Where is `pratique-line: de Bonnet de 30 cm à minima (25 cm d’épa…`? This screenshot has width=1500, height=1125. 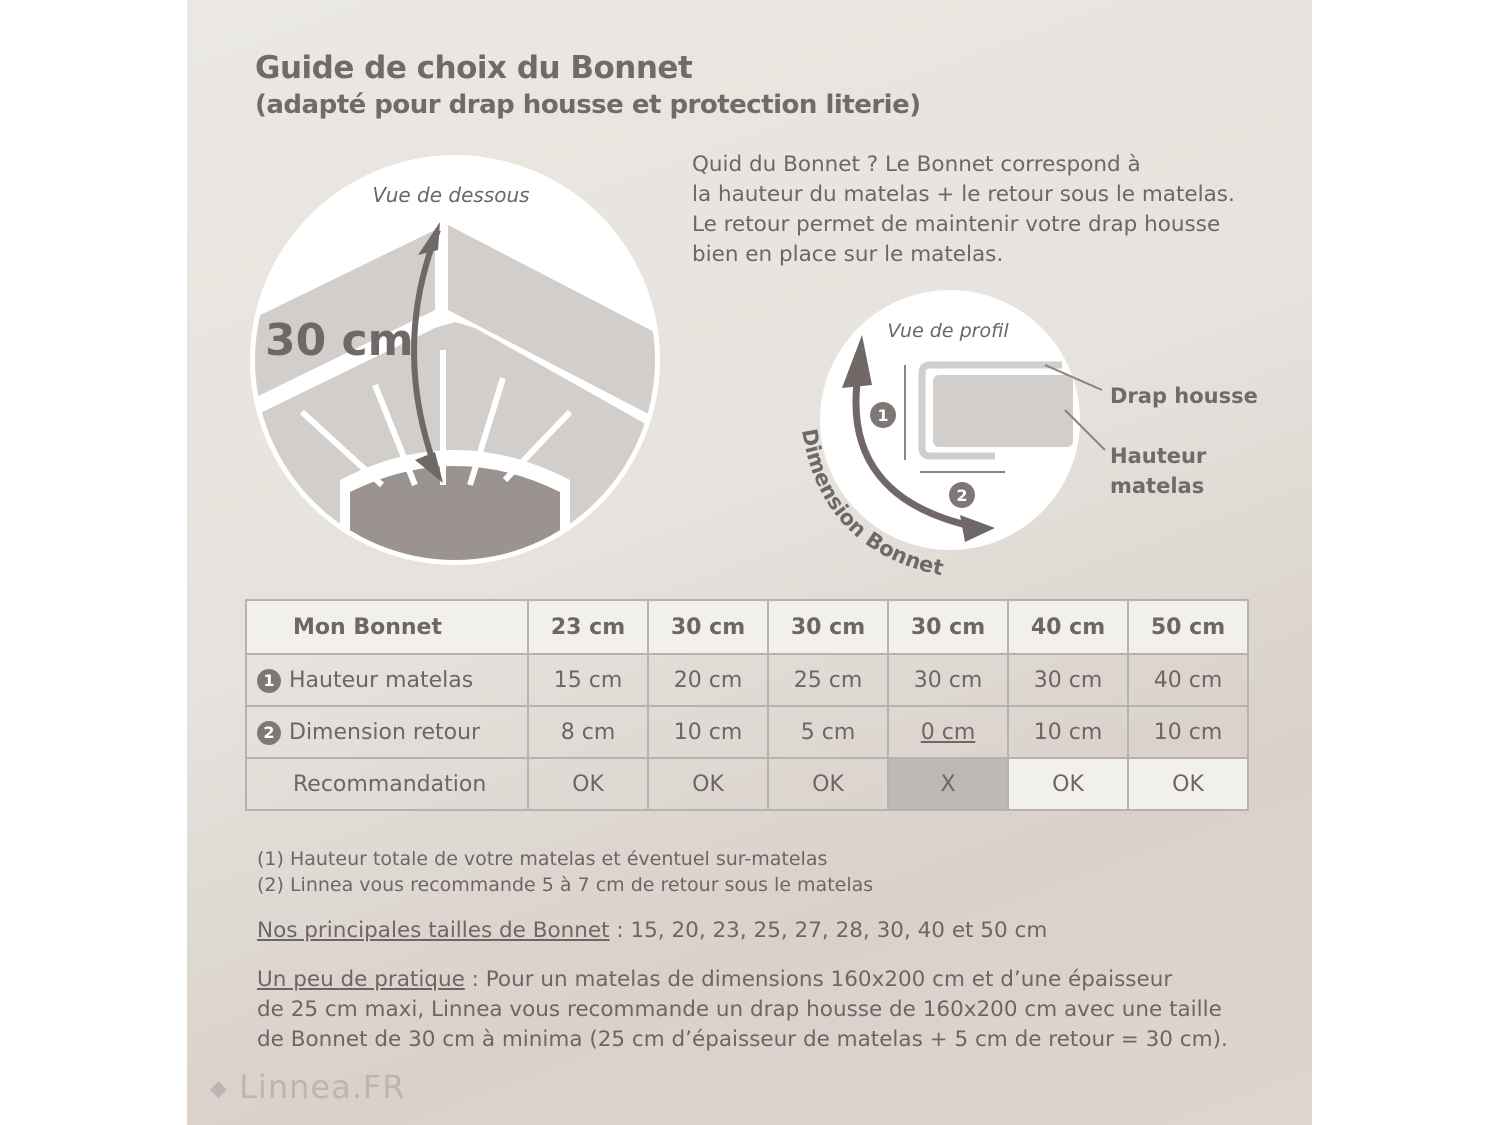
pratique-line: de Bonnet de 30 cm à minima (25 cm d’épa… is located at coordinates (742, 1039).